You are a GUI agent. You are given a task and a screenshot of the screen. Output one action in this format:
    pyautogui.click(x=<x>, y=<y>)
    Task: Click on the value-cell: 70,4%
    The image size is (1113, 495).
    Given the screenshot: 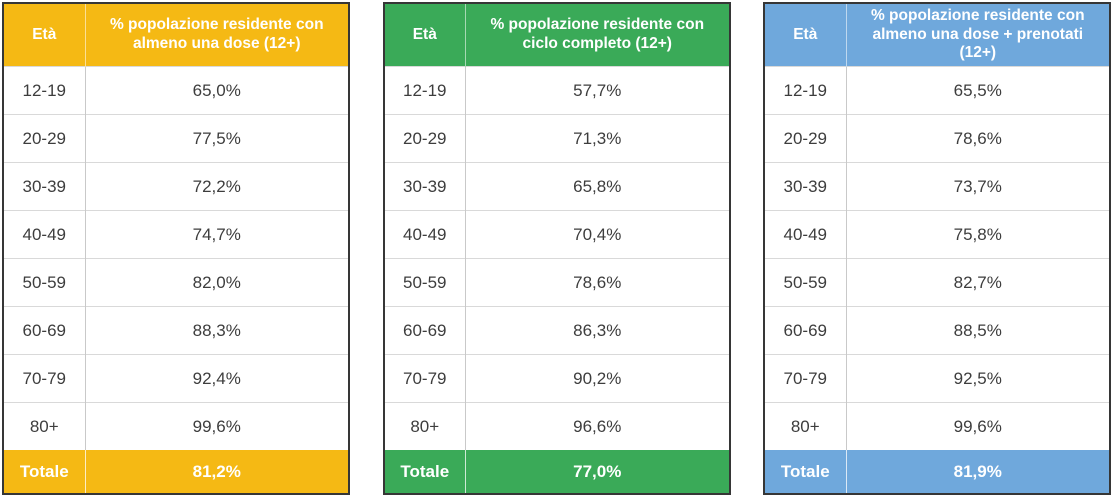 What is the action you would take?
    pyautogui.click(x=597, y=234)
    